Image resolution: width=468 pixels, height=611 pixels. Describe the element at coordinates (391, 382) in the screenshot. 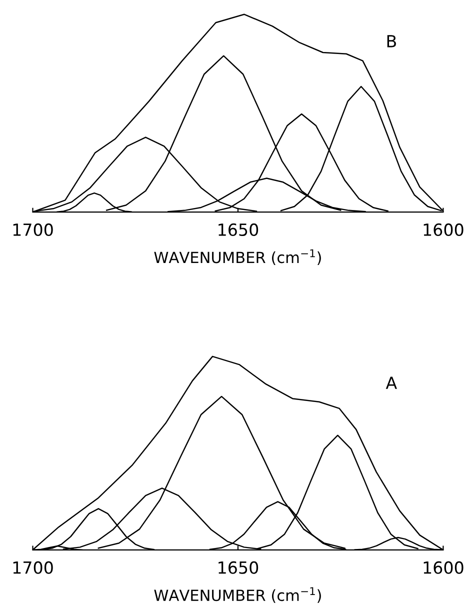

I see `annotation: A` at that location.